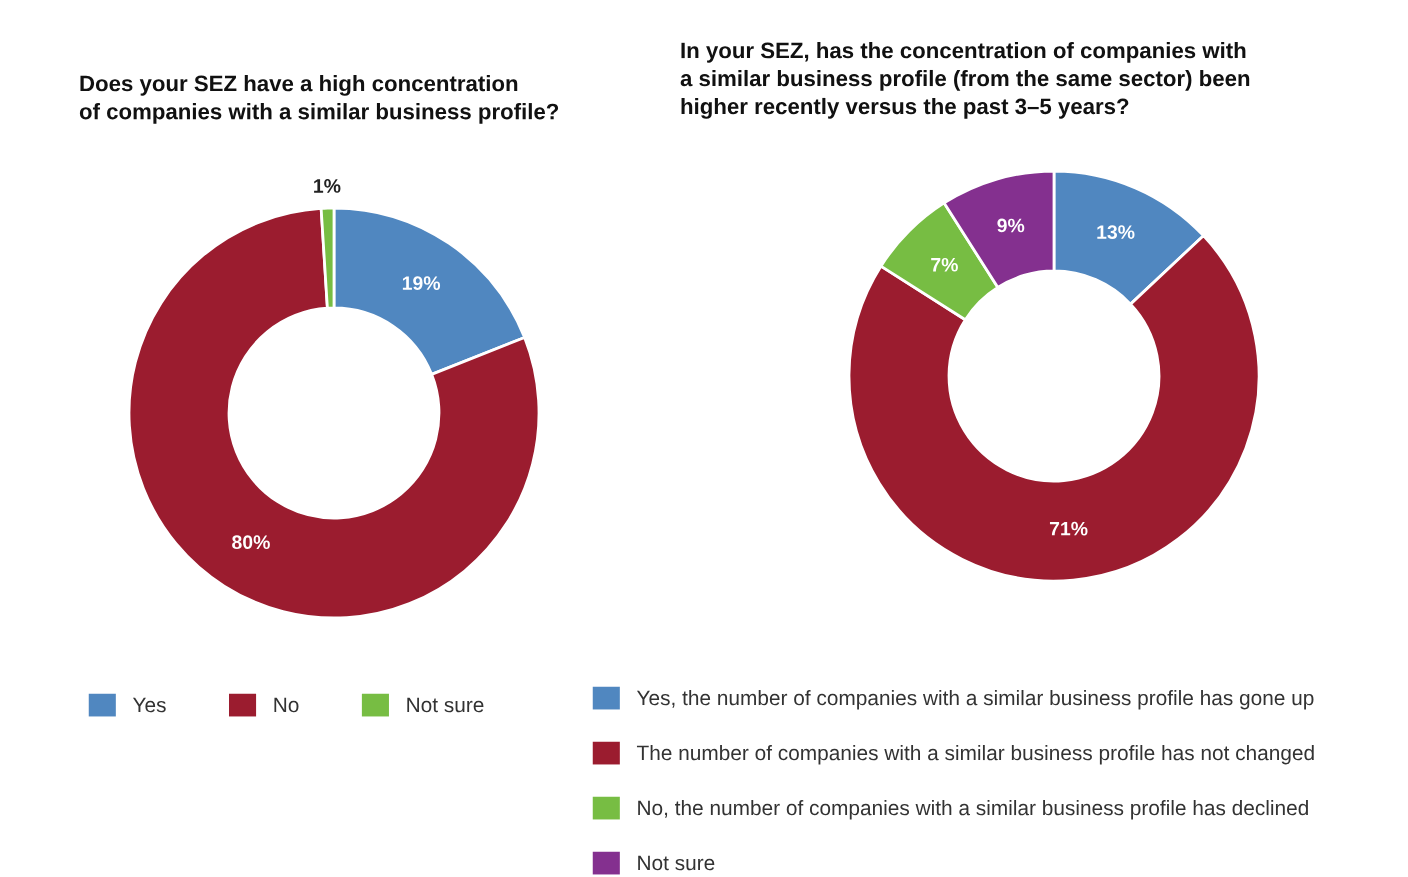  I want to click on data-label: 80%, so click(251, 542).